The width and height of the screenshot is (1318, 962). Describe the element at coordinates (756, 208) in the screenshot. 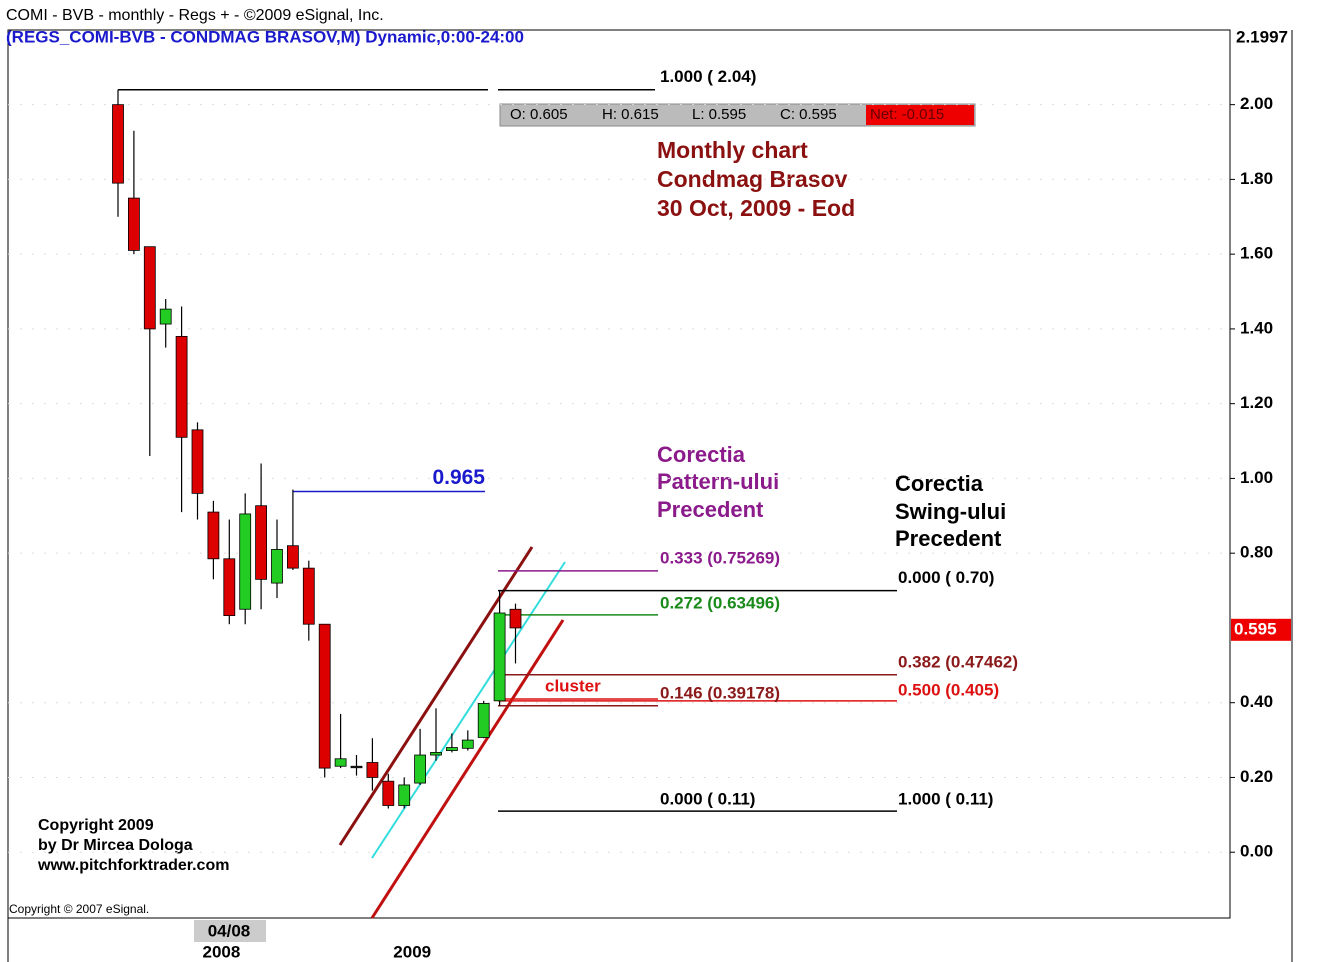

I see `note: 30 Oct, 2009 - Eod` at that location.